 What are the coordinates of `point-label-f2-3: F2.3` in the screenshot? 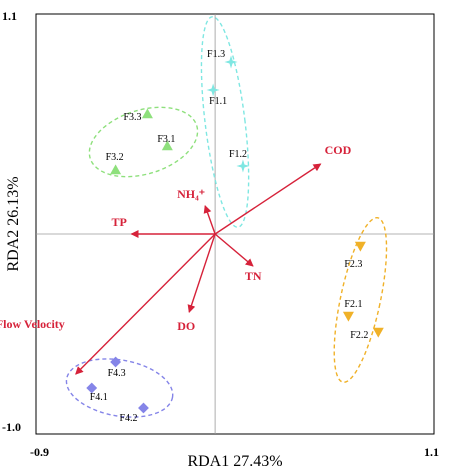 It's located at (353, 264).